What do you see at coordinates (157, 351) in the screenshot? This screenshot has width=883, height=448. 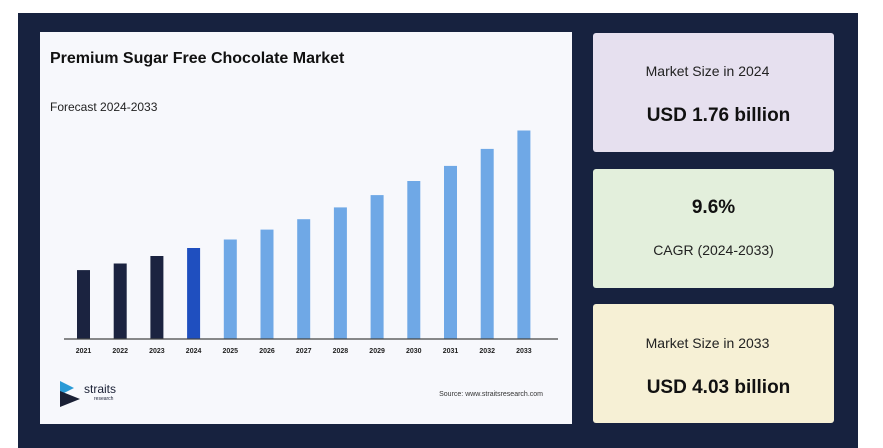 I see `x-tick-label-2023: 2023` at bounding box center [157, 351].